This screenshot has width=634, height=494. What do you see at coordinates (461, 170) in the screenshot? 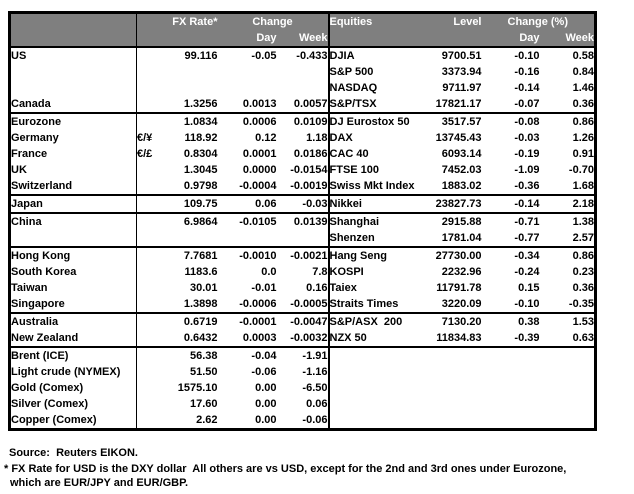
I see `equity-level-cell: 7452.03` at bounding box center [461, 170].